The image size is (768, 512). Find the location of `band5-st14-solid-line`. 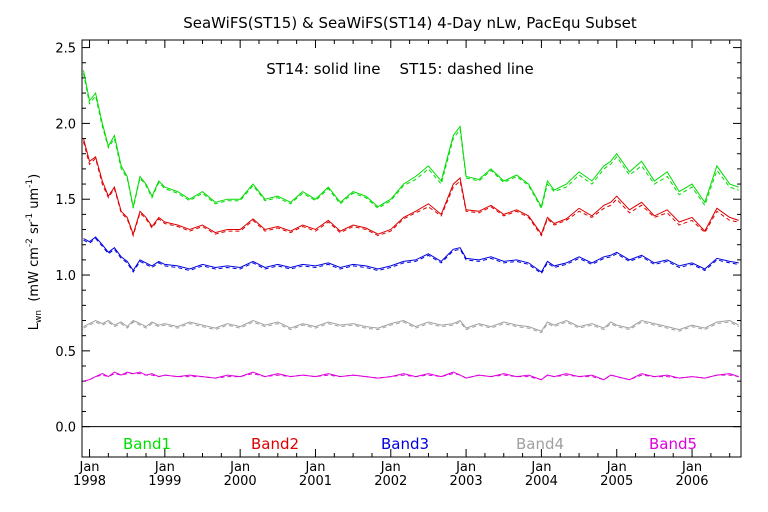

band5-st14-solid-line is located at coordinates (411, 376).